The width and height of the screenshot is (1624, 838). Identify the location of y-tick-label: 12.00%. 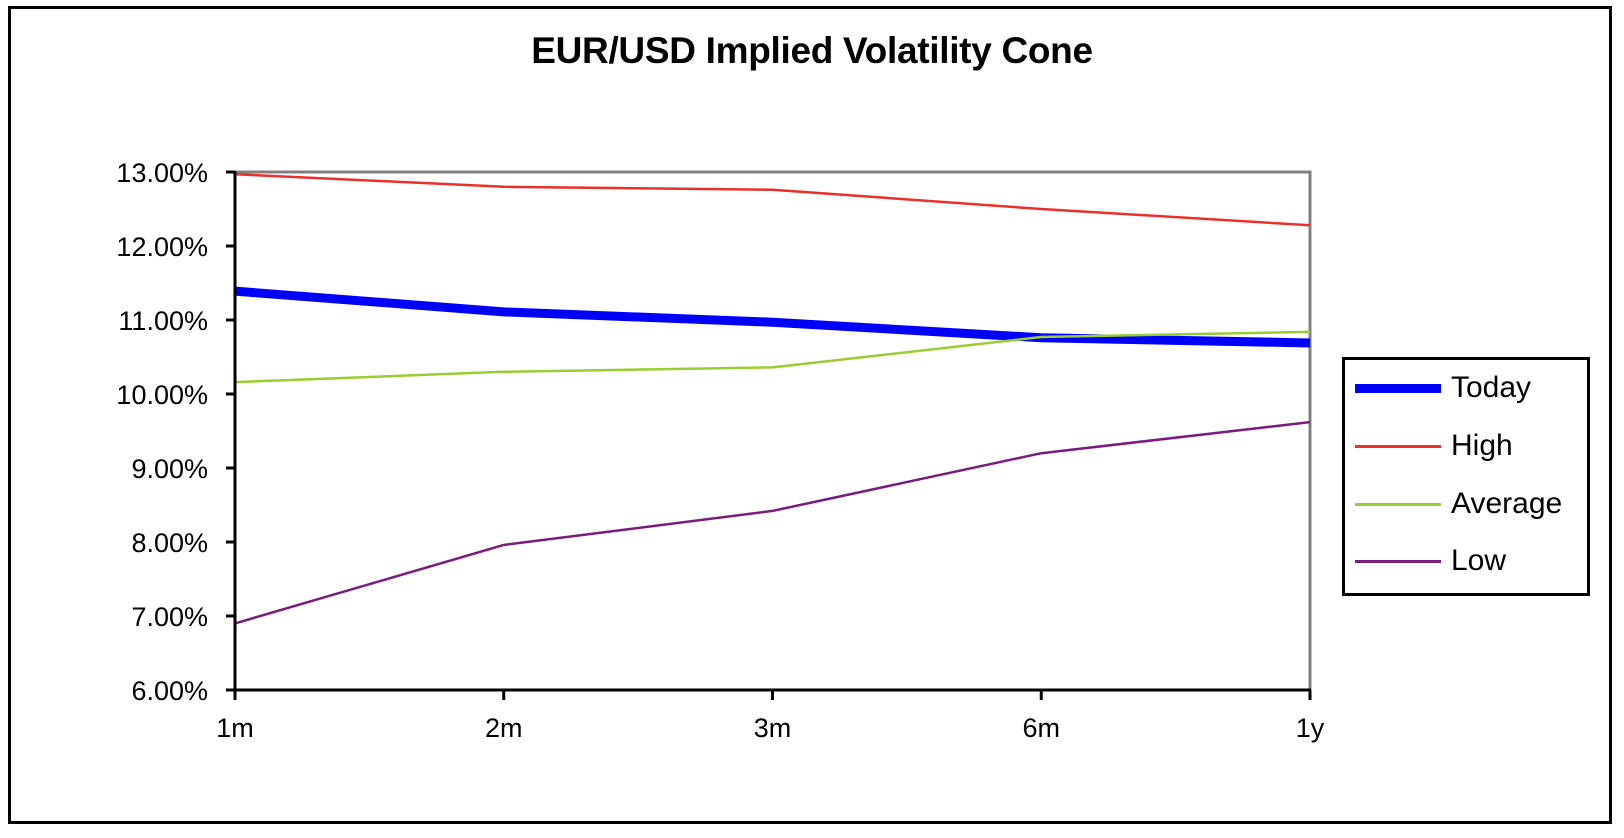
(162, 247).